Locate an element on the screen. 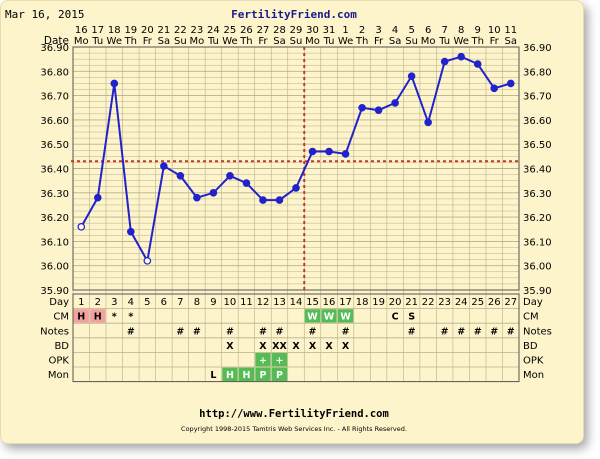  row-label-left: BD is located at coordinates (61, 346).